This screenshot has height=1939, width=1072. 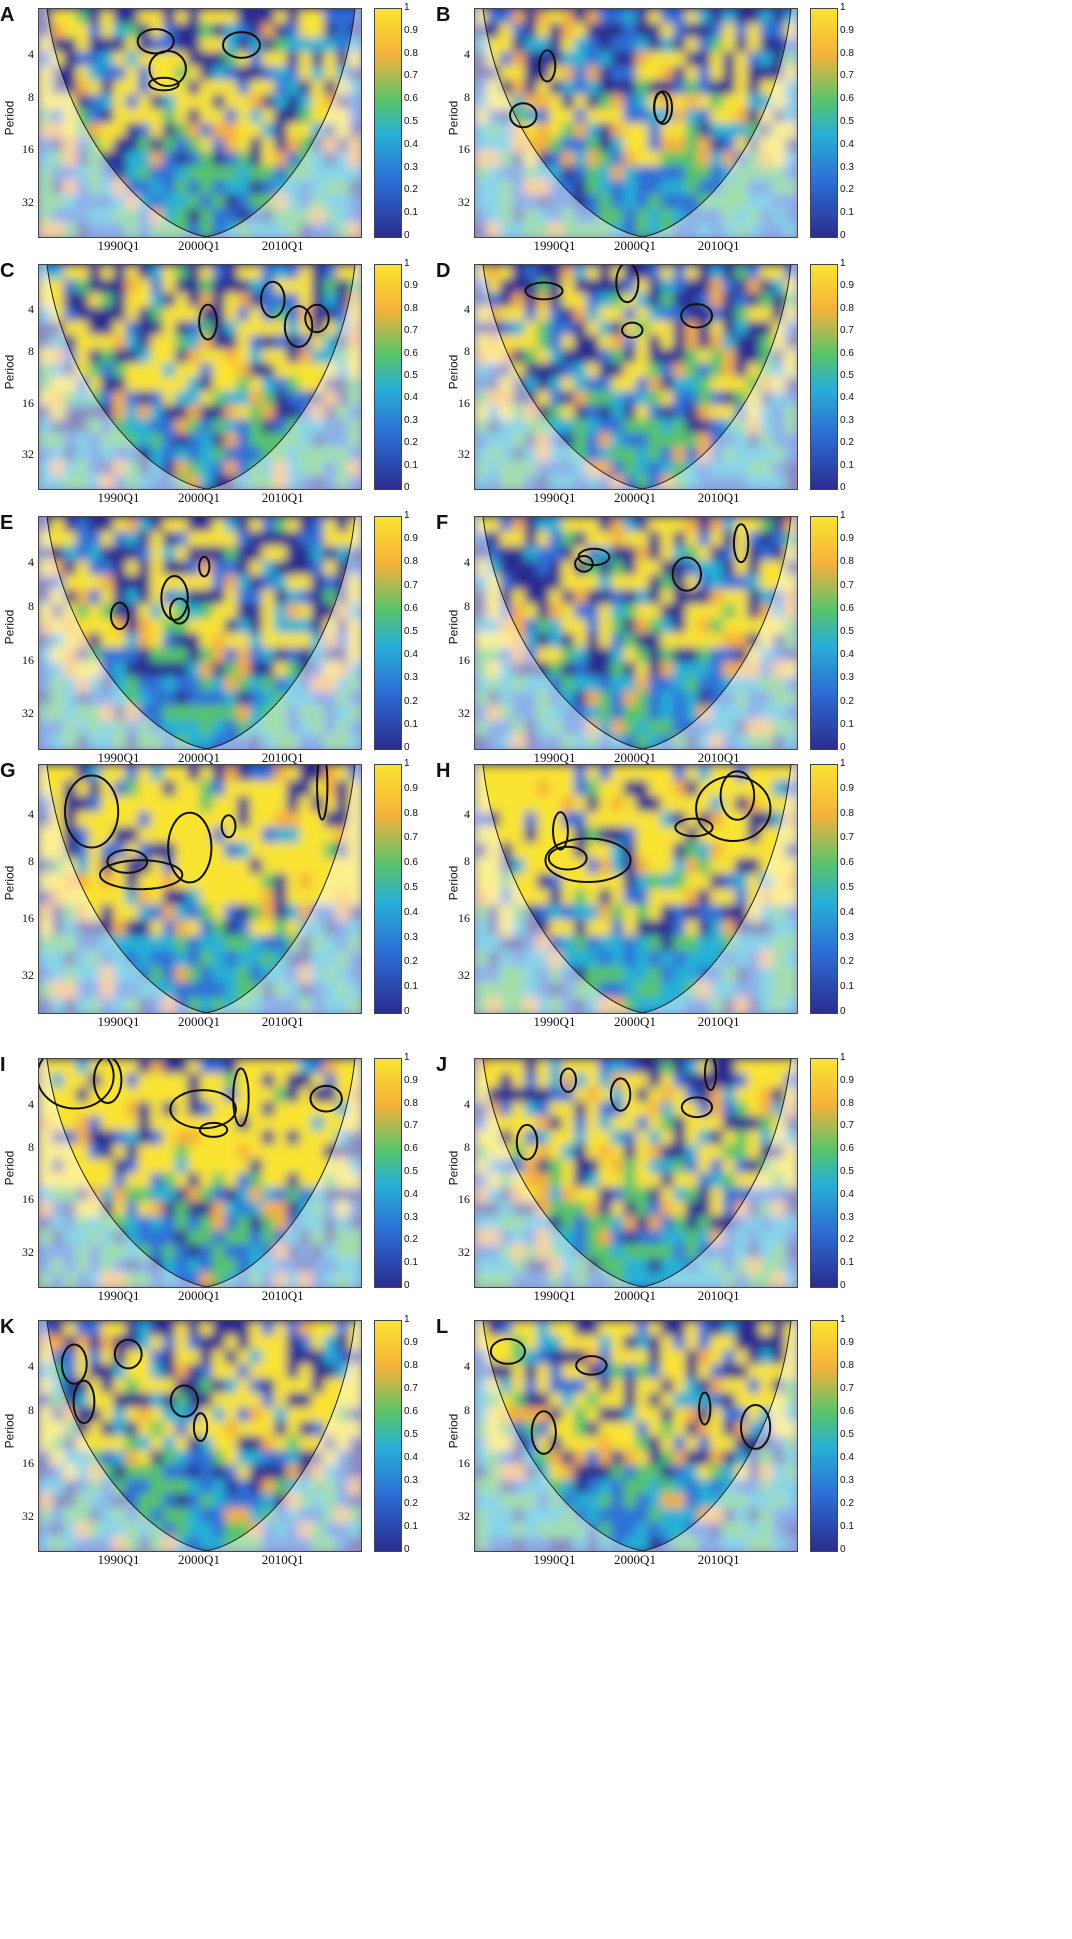 What do you see at coordinates (411, 99) in the screenshot?
I see `colorbar-tick-label: 0.6` at bounding box center [411, 99].